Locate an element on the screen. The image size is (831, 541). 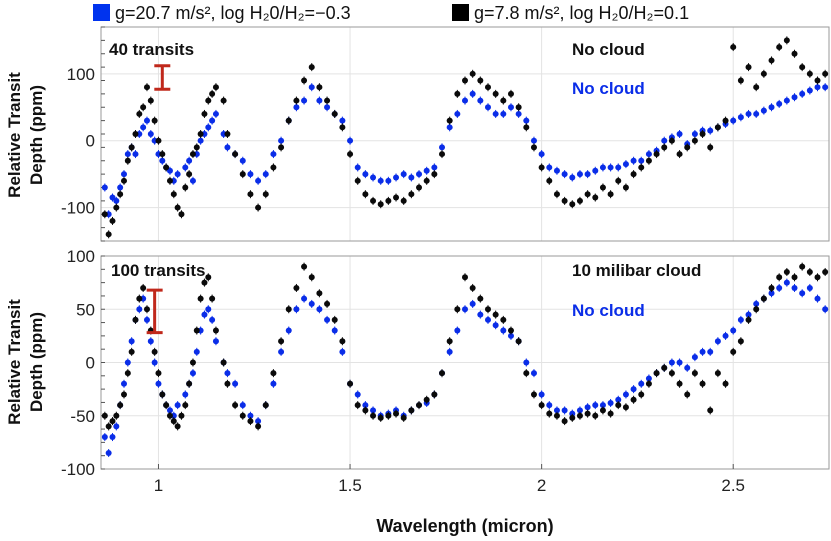
top-annotation-blue: No cloud is located at coordinates (608, 88).